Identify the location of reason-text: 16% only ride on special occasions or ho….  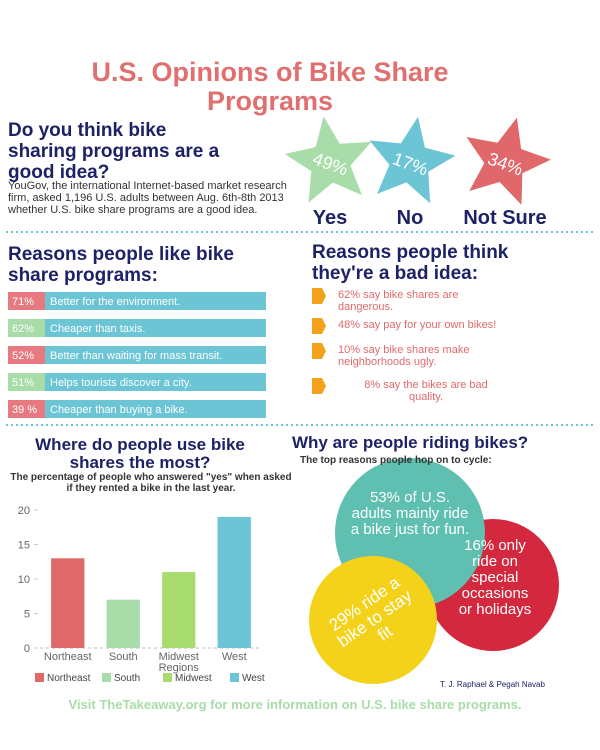
(495, 577).